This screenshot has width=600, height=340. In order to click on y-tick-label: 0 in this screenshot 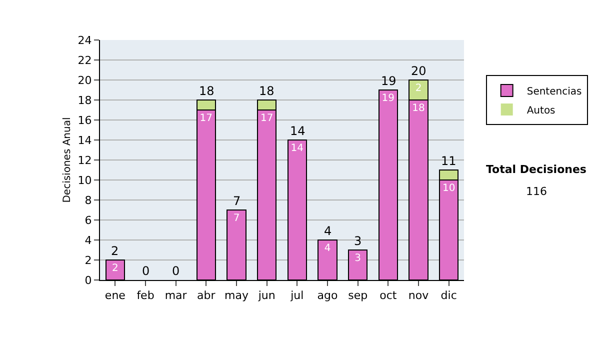, I will do `click(88, 280)`.